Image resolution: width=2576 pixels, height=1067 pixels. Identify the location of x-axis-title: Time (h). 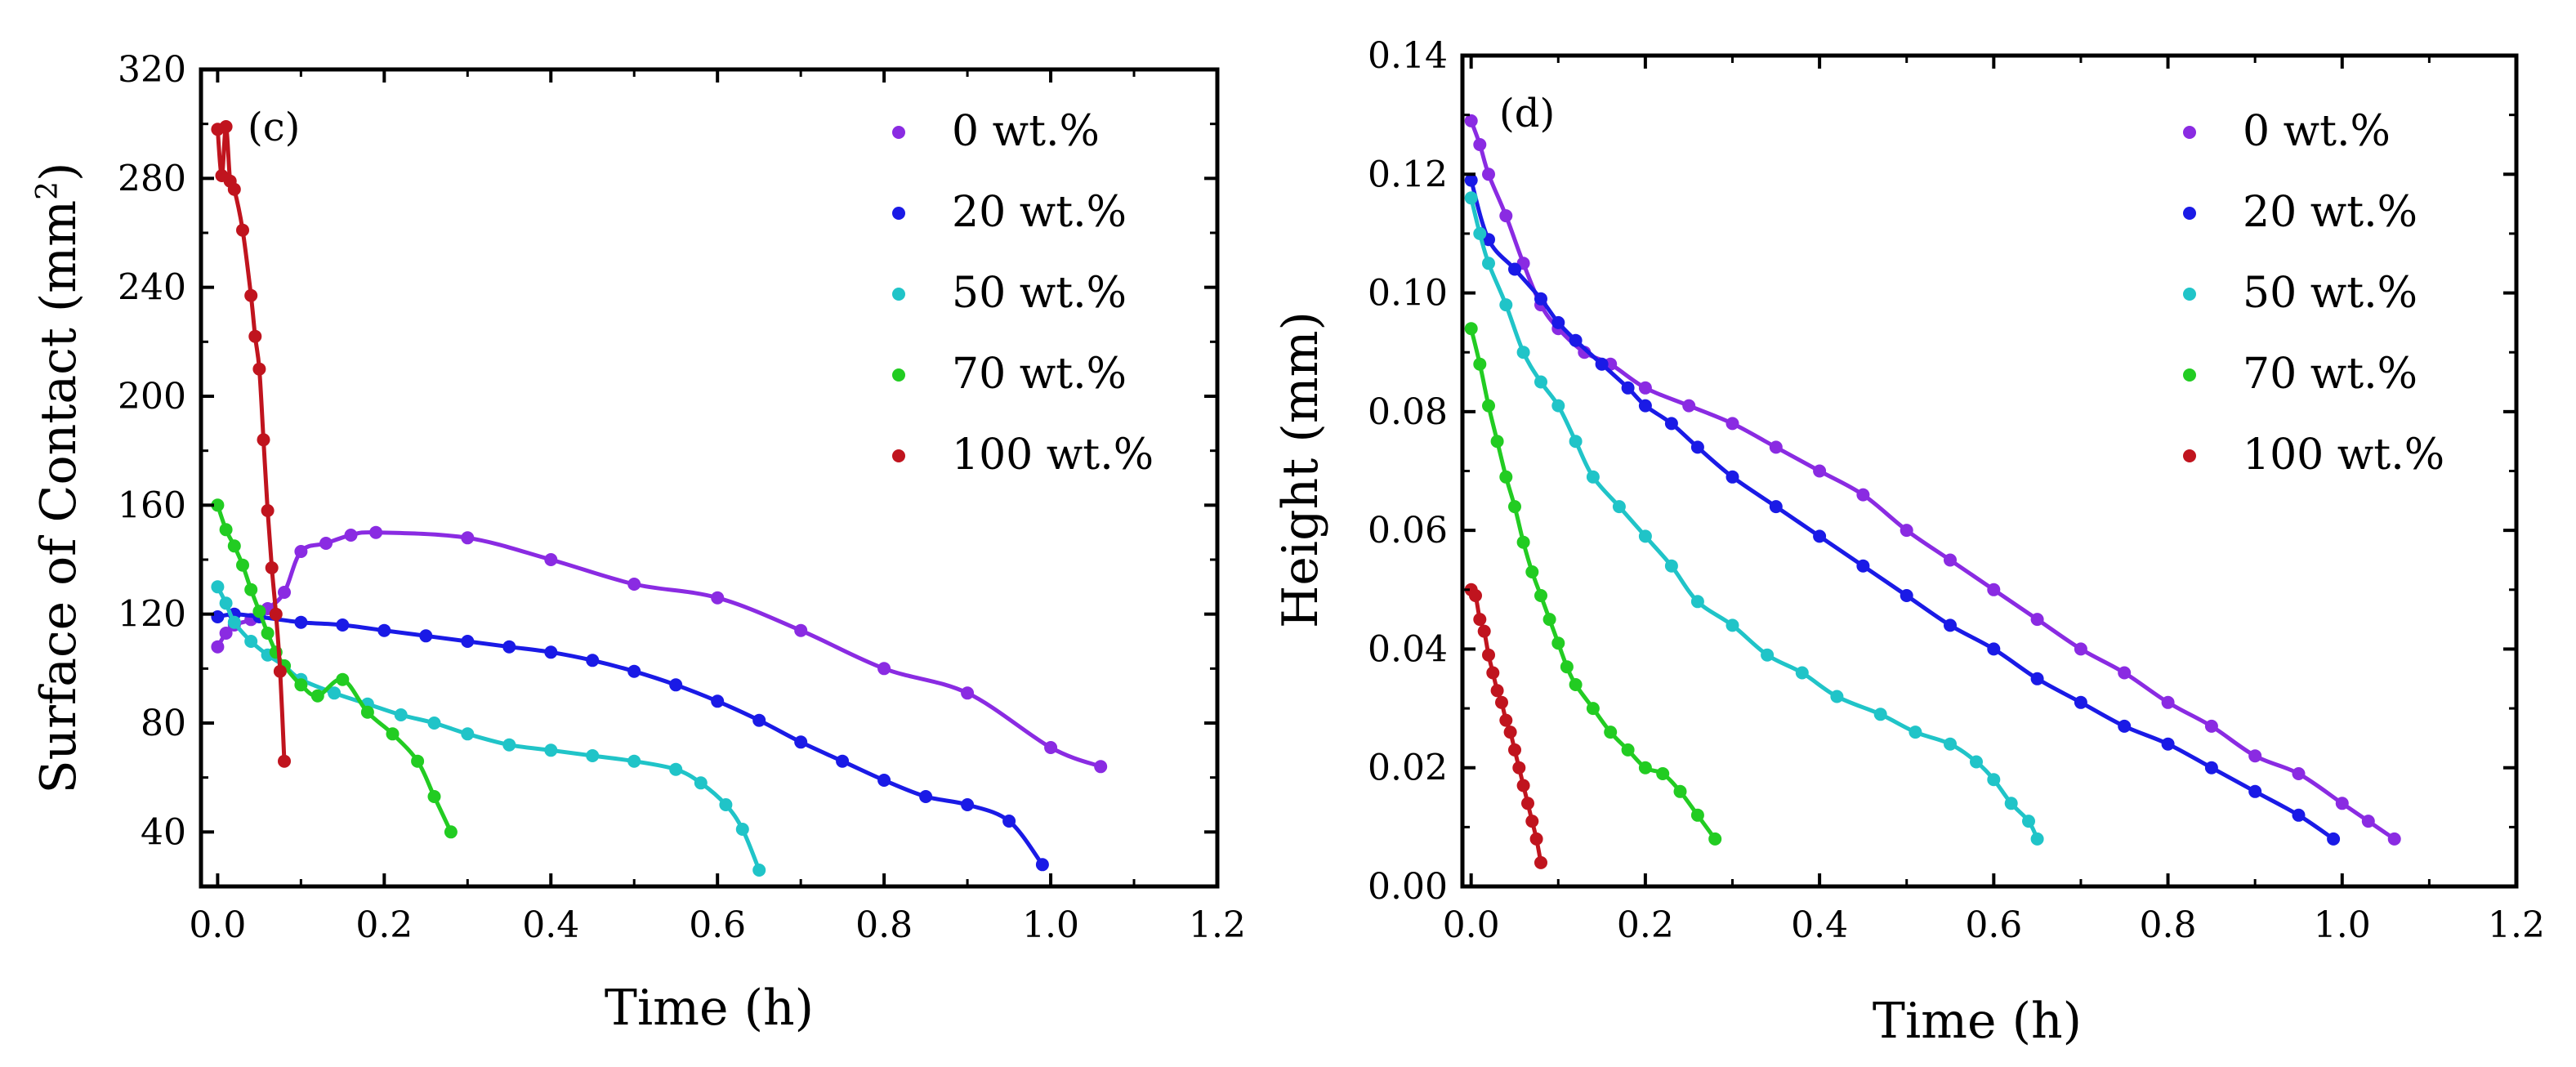
(1977, 1021).